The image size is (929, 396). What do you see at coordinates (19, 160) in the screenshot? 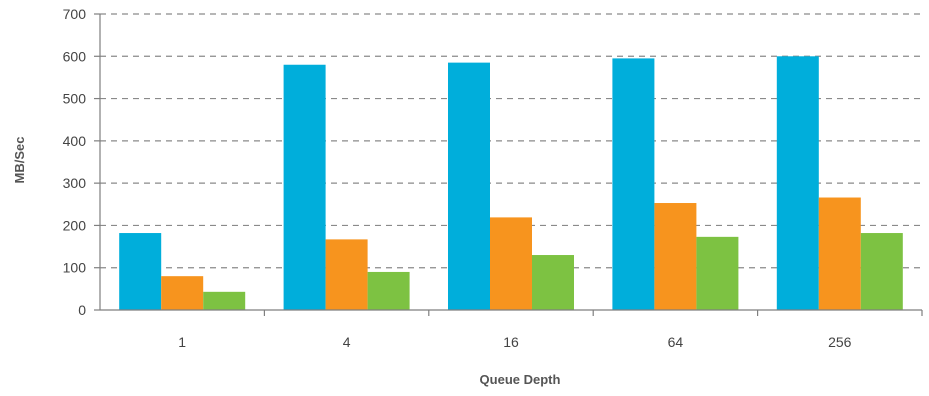
I see `y-axis-title: MB/Sec` at bounding box center [19, 160].